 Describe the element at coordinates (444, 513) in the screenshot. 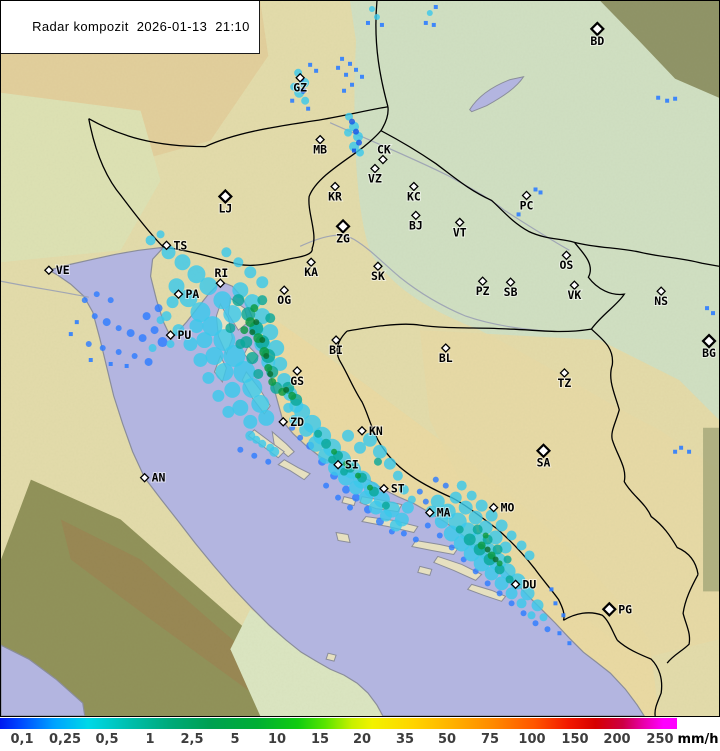

I see `station-MA-label: MA` at that location.